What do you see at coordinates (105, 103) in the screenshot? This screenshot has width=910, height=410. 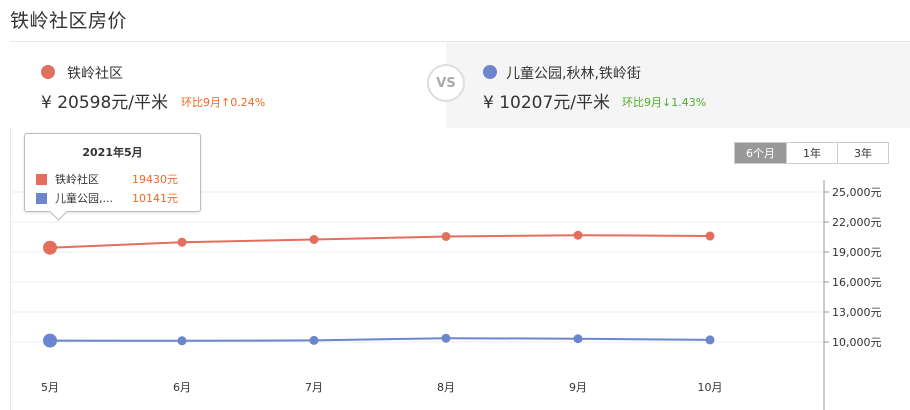 I see `compare-left-price: ¥ 20598元/平米` at bounding box center [105, 103].